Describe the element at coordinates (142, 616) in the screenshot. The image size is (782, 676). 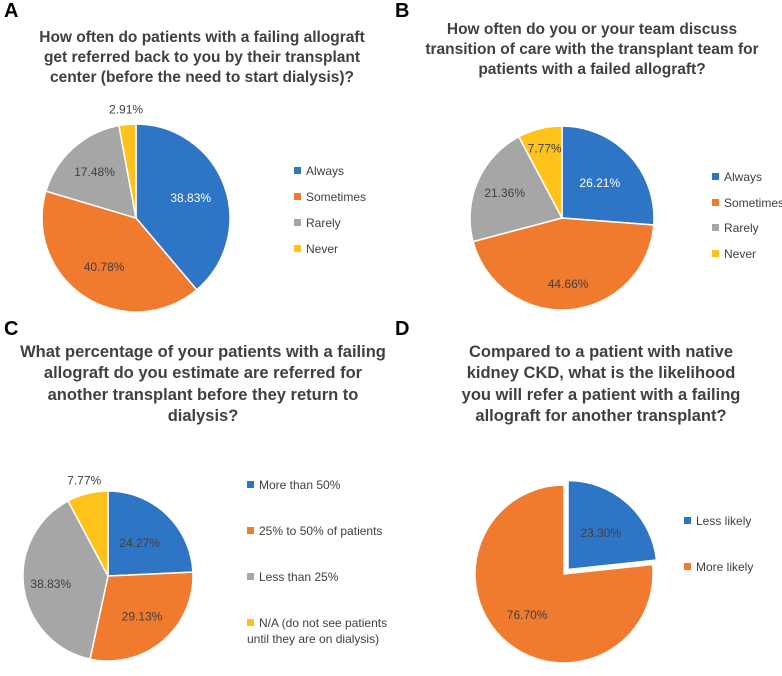
I see `data-label: 29.13%` at that location.